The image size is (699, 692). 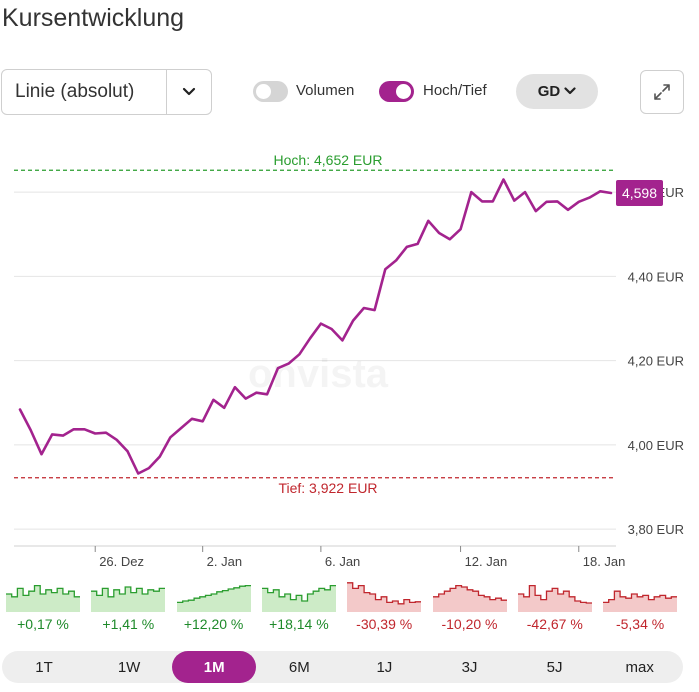 I want to click on range-button-1m: 1M, so click(x=214, y=667).